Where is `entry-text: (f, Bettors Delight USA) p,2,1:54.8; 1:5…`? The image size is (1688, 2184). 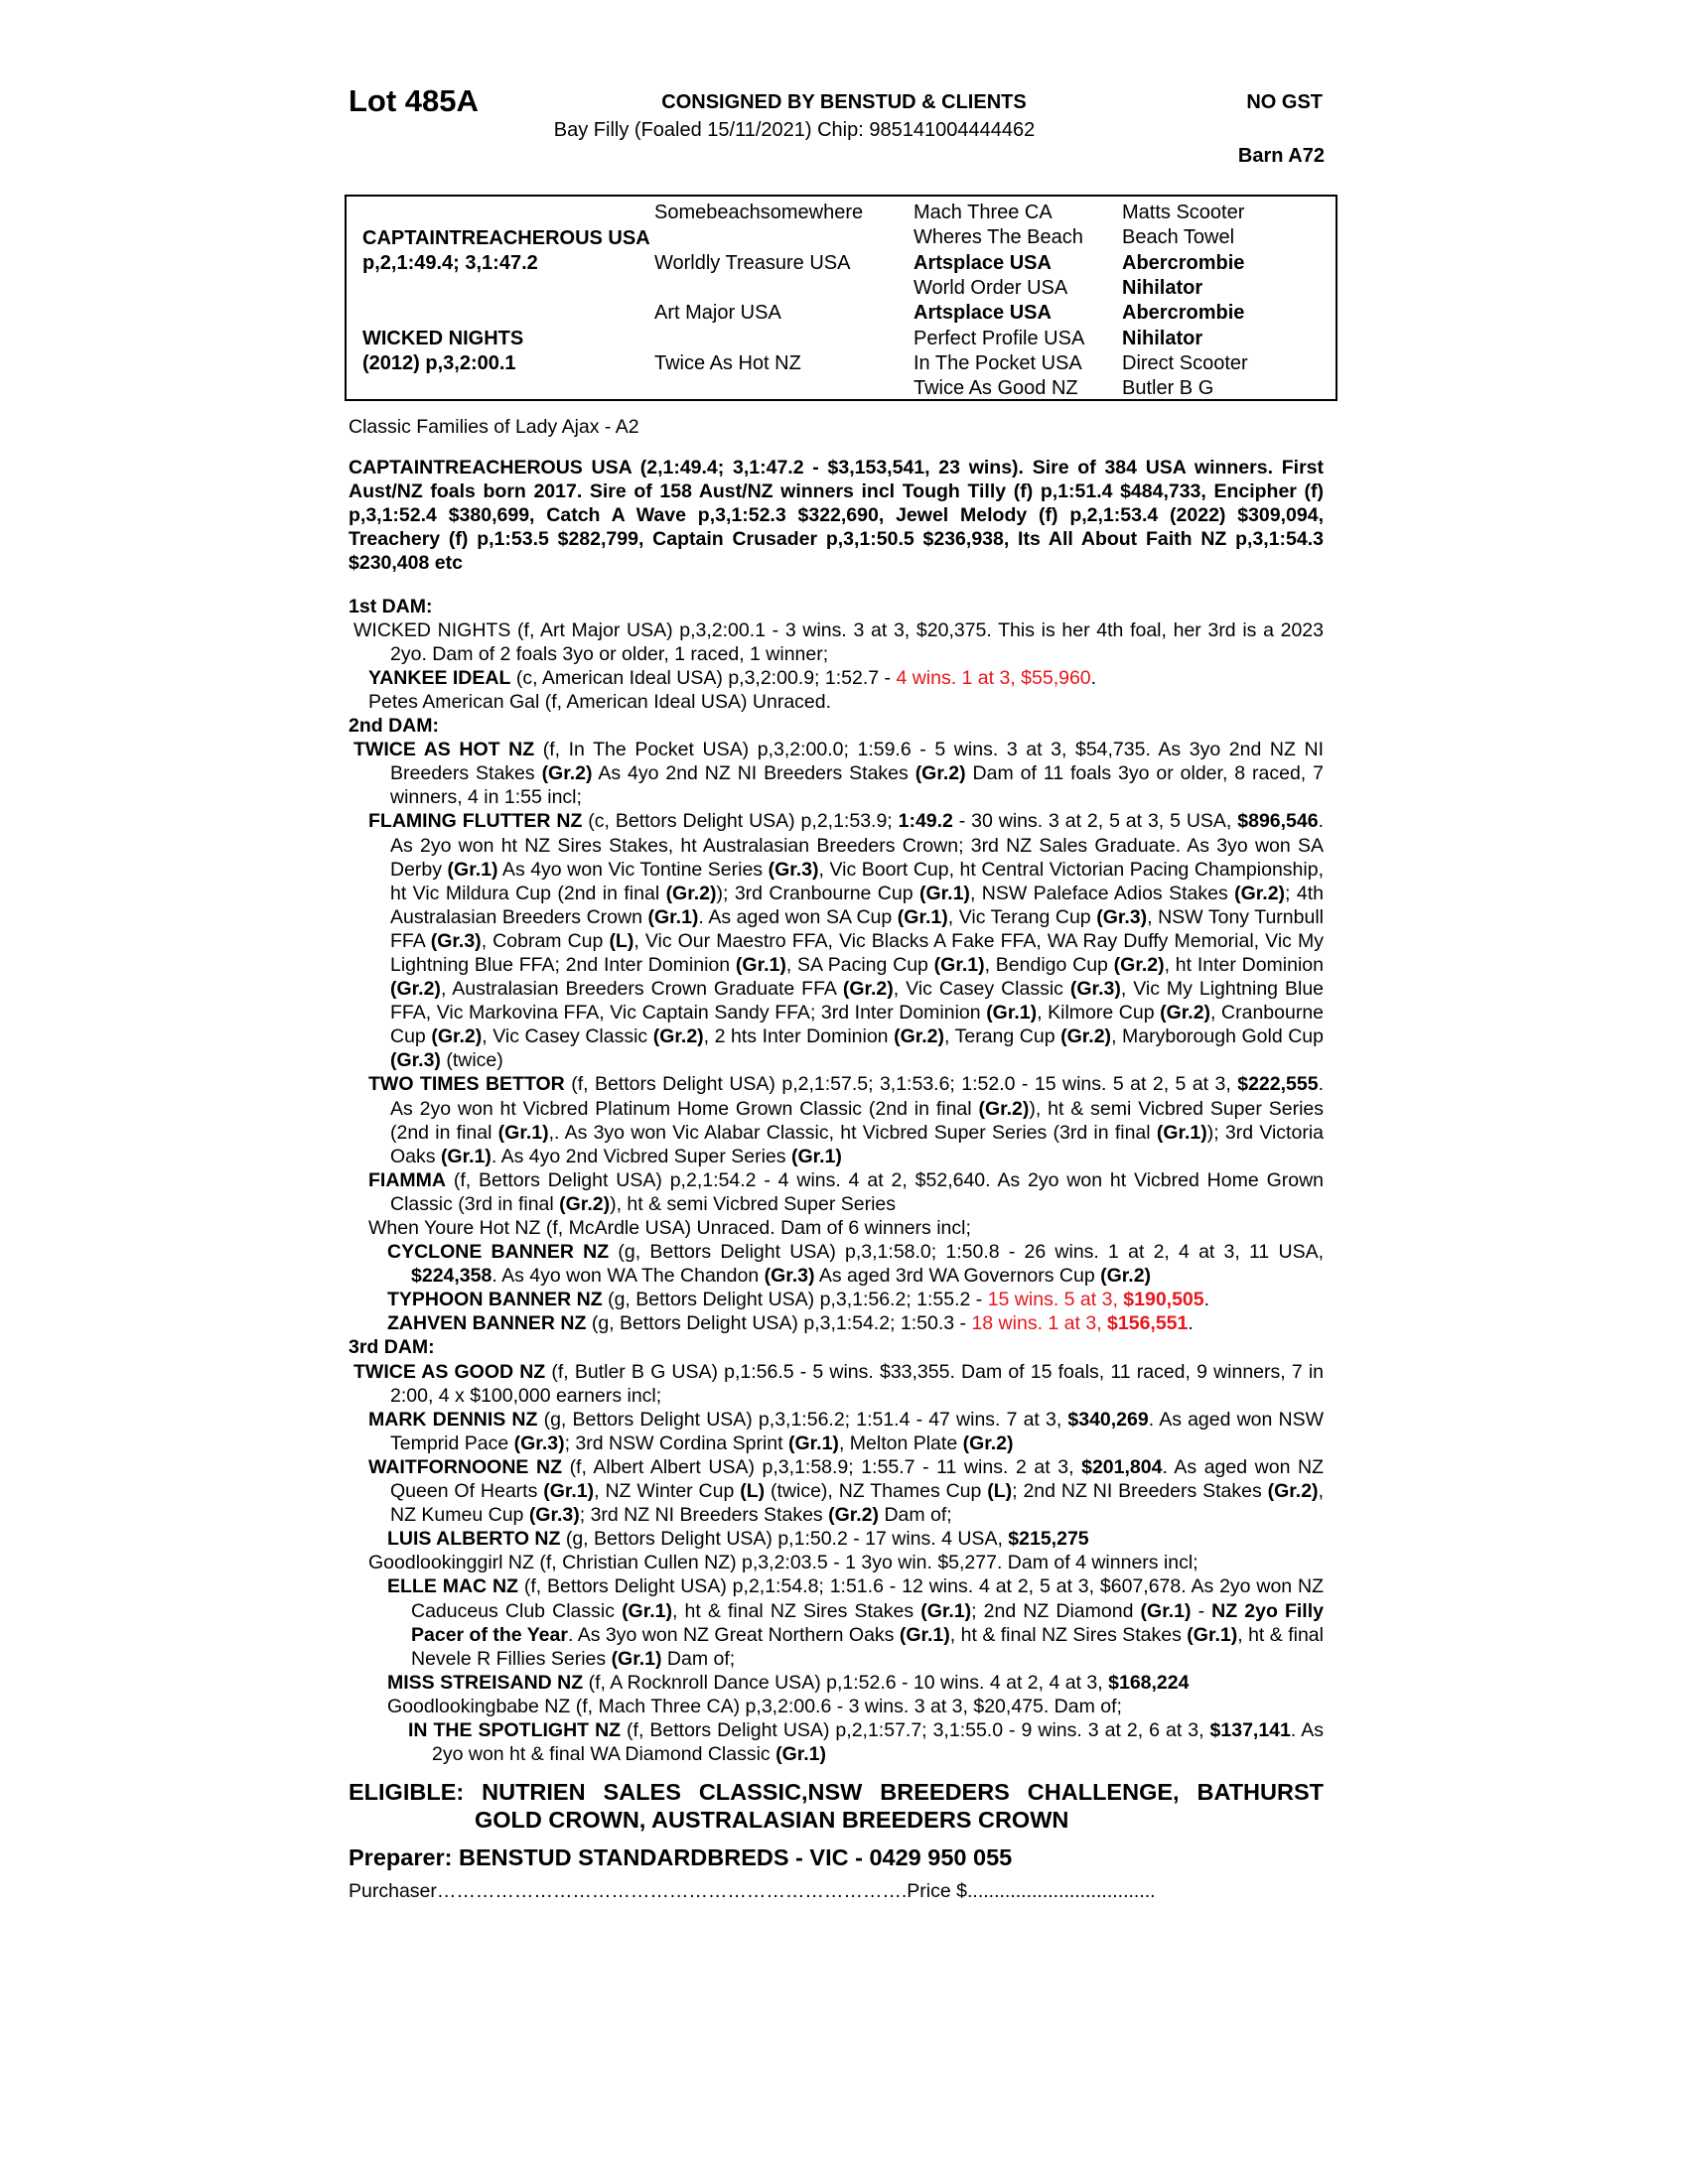 entry-text: (f, Bettors Delight USA) p,2,1:54.8; 1:5… is located at coordinates (867, 1598).